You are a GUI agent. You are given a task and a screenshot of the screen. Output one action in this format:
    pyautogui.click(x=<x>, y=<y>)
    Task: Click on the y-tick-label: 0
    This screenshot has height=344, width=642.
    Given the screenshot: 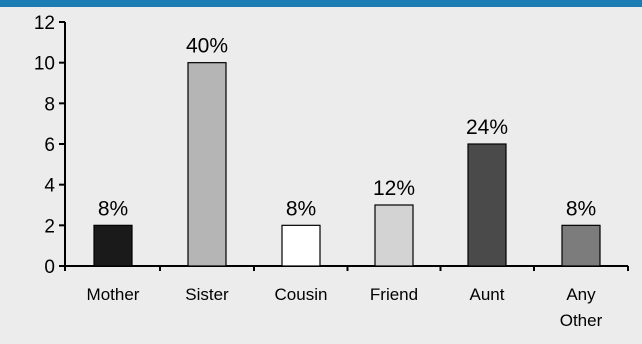 What is the action you would take?
    pyautogui.click(x=49, y=267)
    